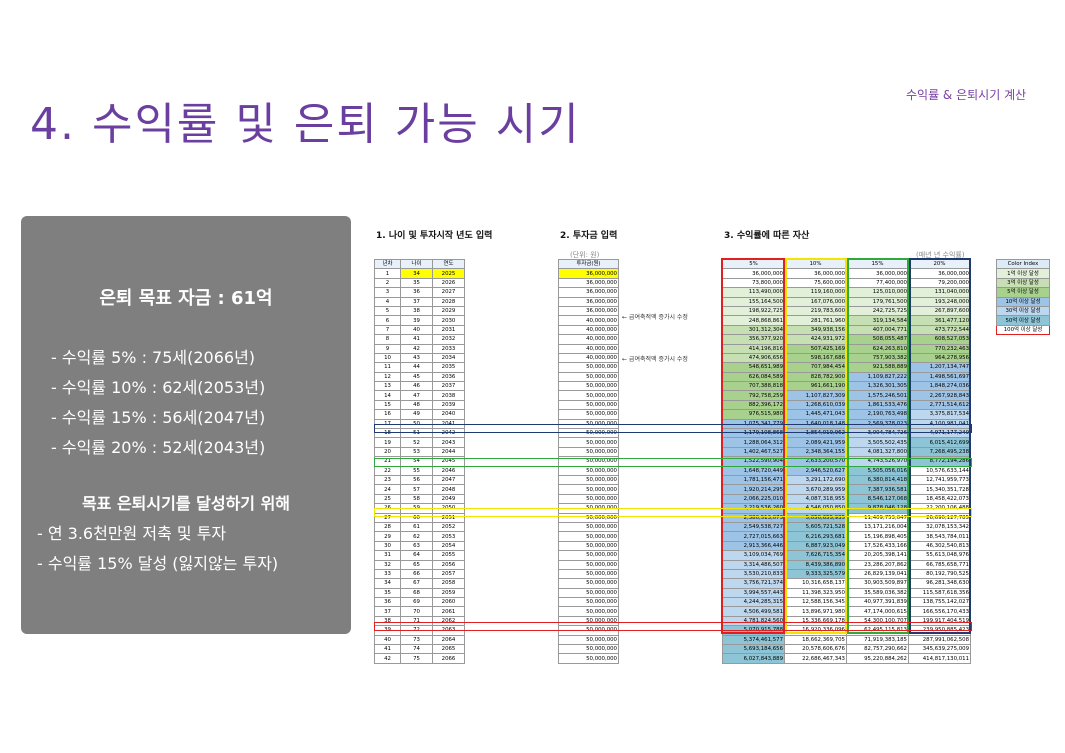 This screenshot has width=1065, height=753. I want to click on section-3-heading: 3. 수익률에 따른 자산, so click(767, 236).